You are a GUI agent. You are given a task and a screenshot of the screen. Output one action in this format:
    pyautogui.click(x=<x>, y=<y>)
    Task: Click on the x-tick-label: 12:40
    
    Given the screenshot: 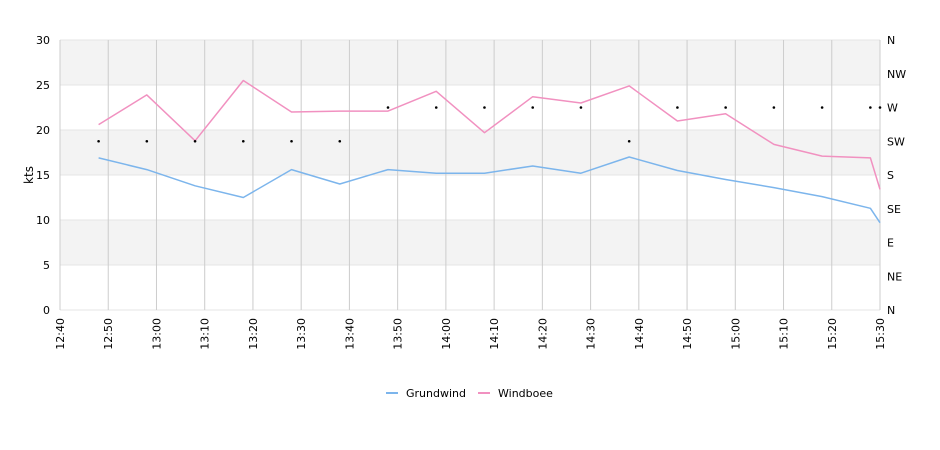 What is the action you would take?
    pyautogui.click(x=60, y=334)
    